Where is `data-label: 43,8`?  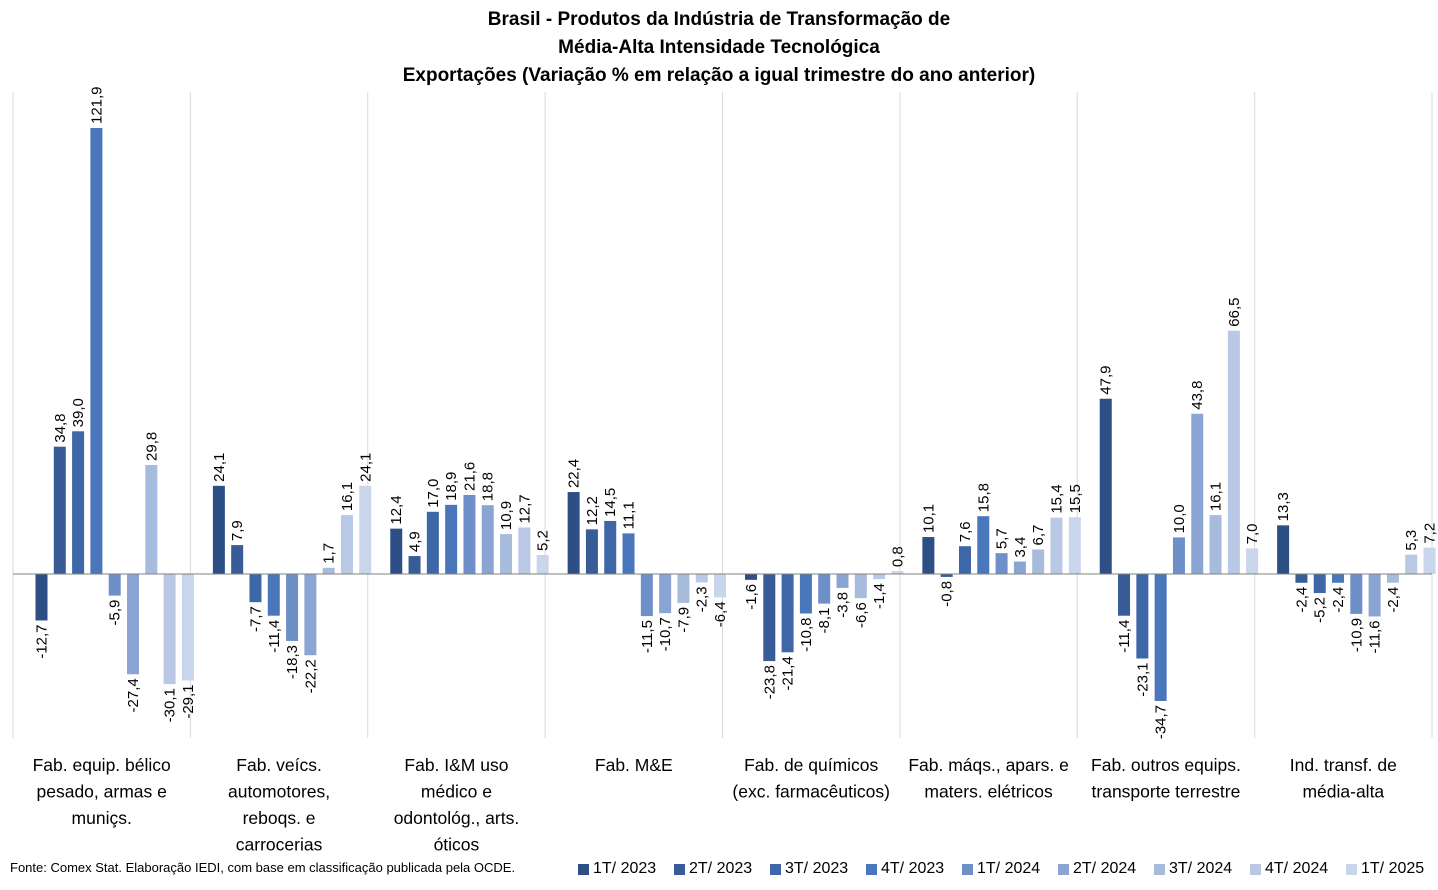
data-label: 43,8 is located at coordinates (1197, 395).